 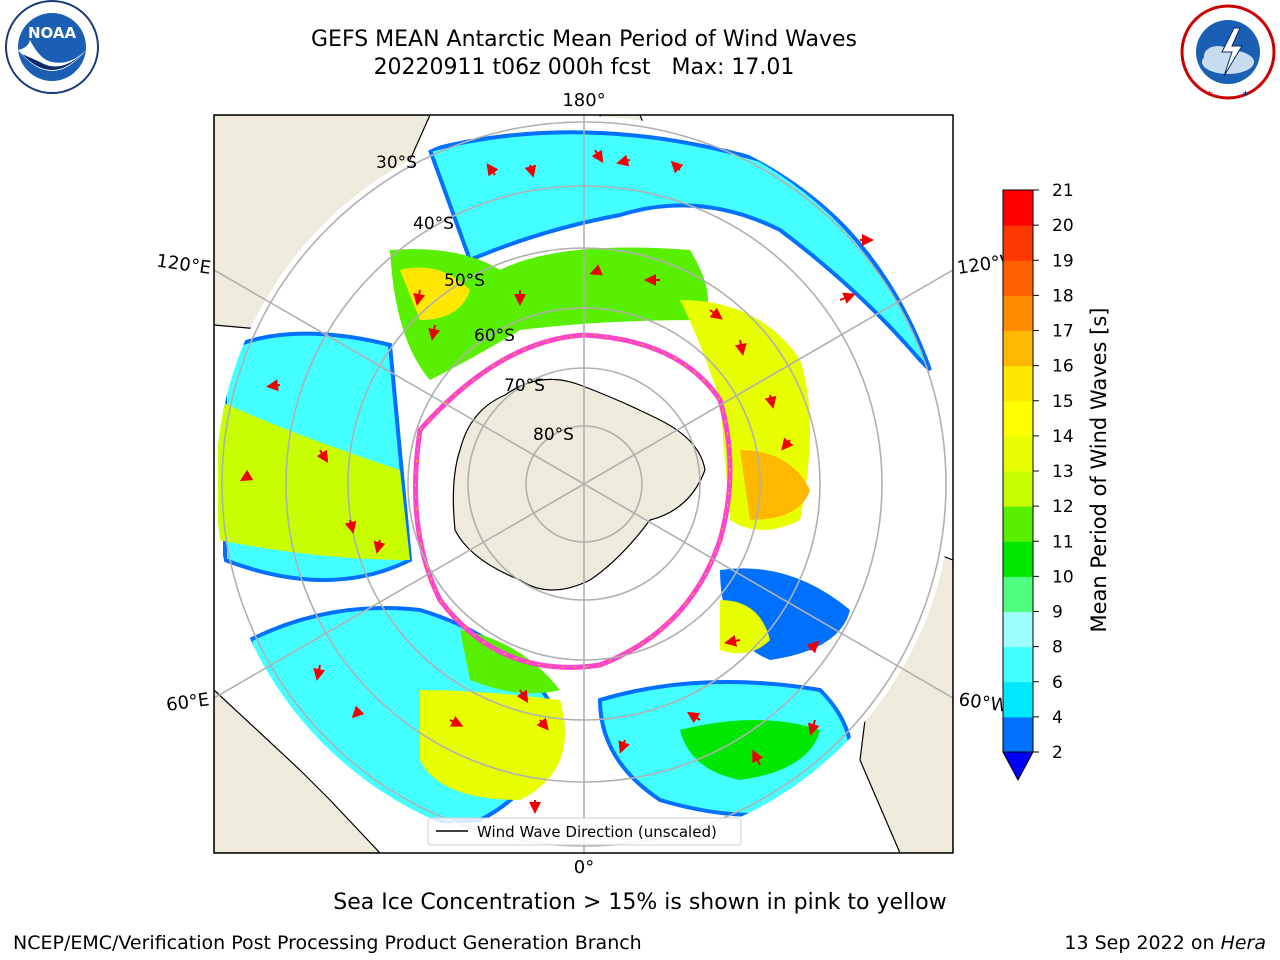 I want to click on lon-label-120e: 120°E, so click(x=183, y=265).